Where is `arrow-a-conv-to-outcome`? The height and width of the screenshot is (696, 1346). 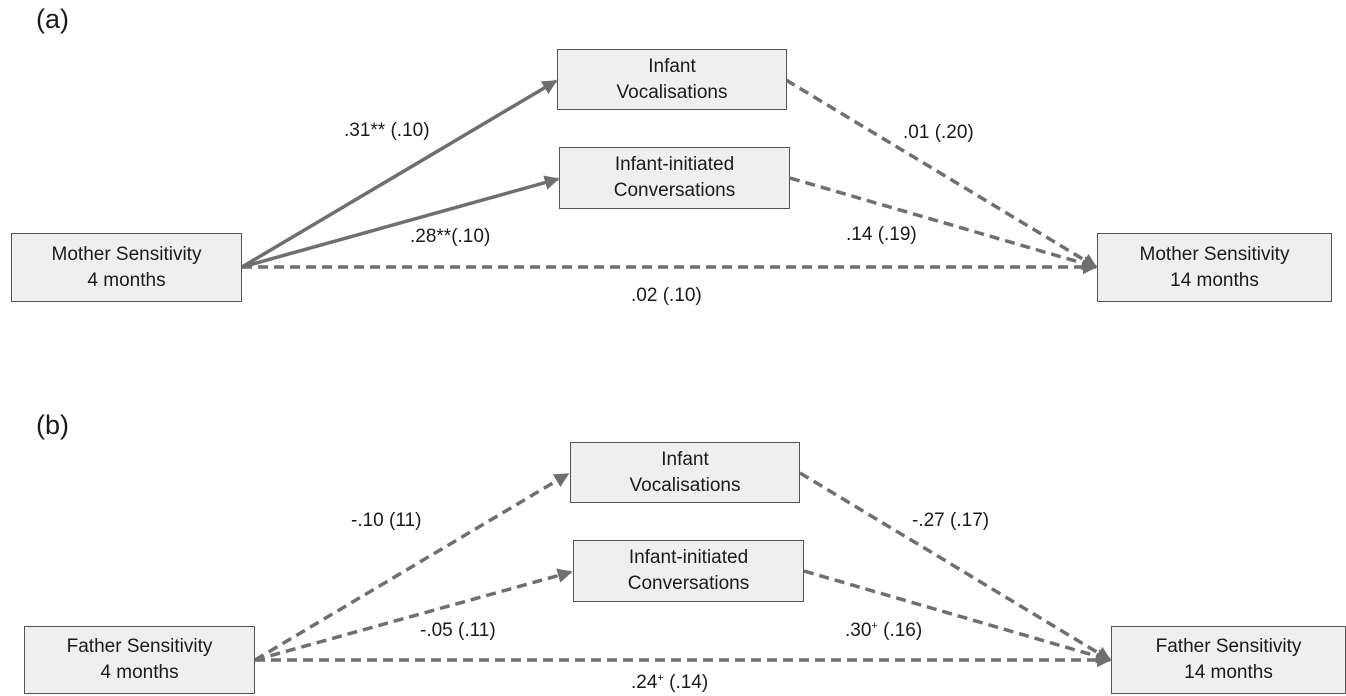
arrow-a-conv-to-outcome is located at coordinates (943, 223).